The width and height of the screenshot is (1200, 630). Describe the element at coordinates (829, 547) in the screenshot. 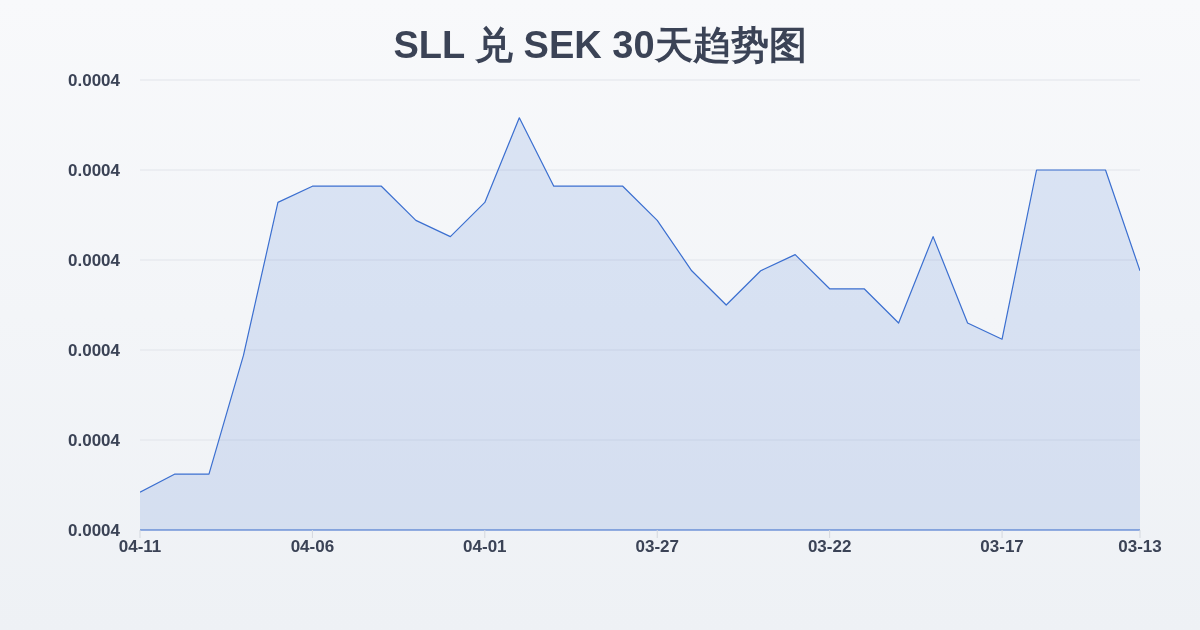

I see `x-tick-label: 03-22` at that location.